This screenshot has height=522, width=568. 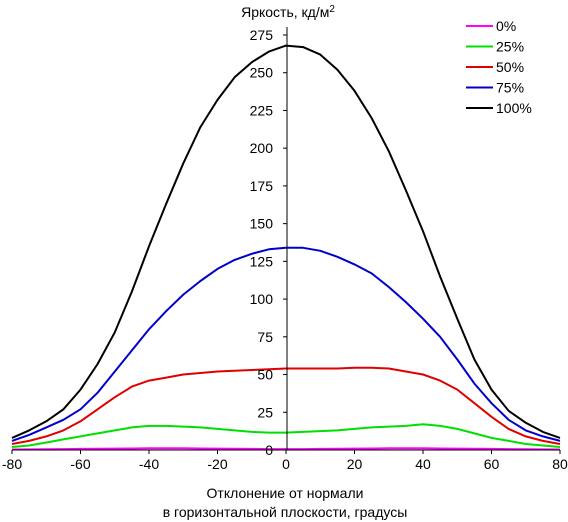 What do you see at coordinates (265, 375) in the screenshot?
I see `y-tick-label: 50` at bounding box center [265, 375].